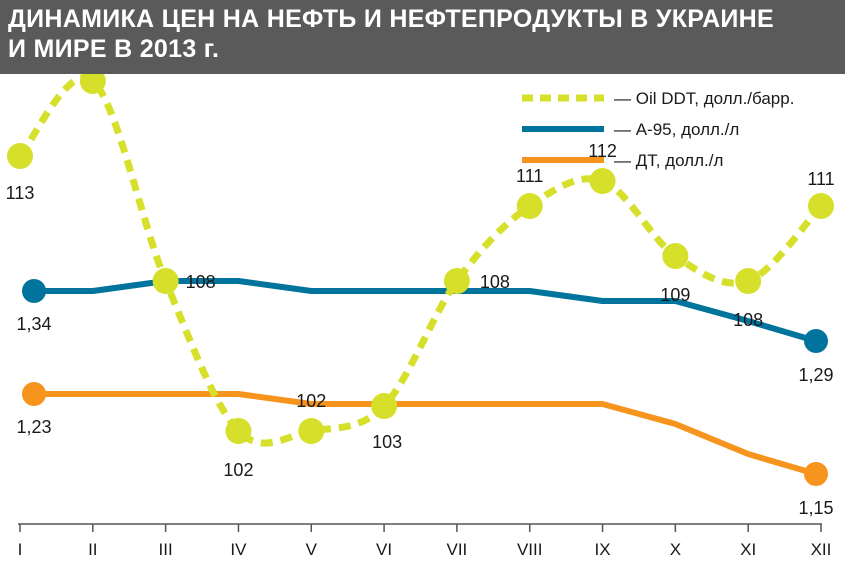 The height and width of the screenshot is (569, 845). What do you see at coordinates (815, 375) in the screenshot?
I see `a95-endpoint-label: 1,29` at bounding box center [815, 375].